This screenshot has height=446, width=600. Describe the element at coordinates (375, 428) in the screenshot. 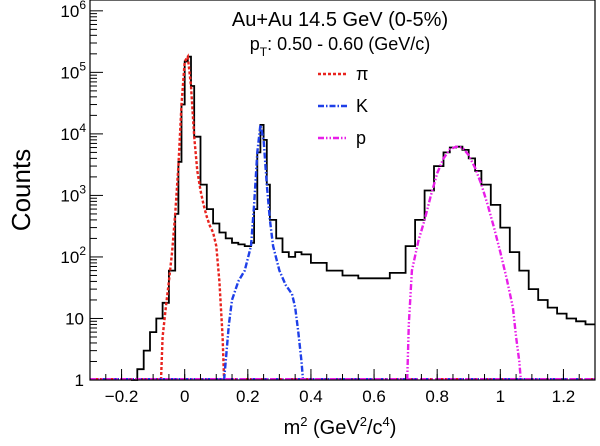

I see `x-title-mid2: /c` at that location.